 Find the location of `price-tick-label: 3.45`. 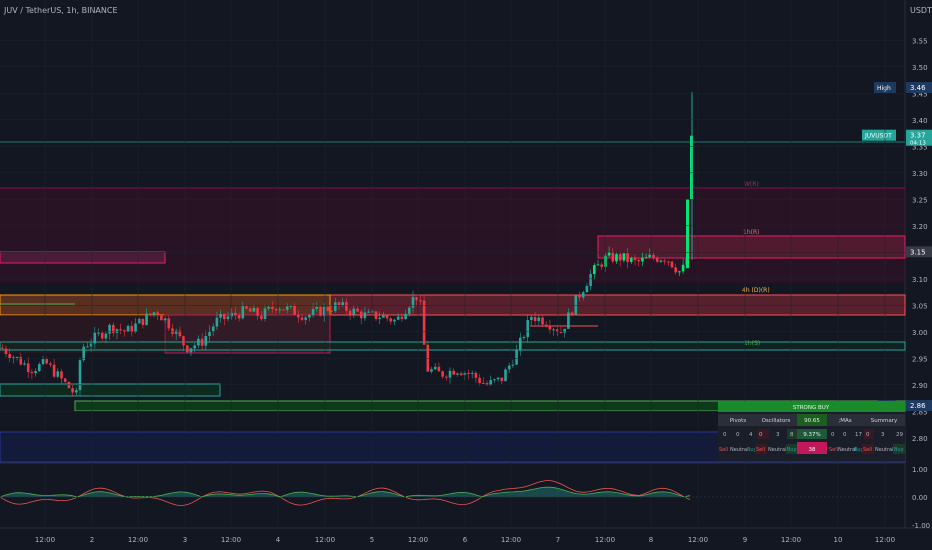

price-tick-label: 3.45 is located at coordinates (920, 94).